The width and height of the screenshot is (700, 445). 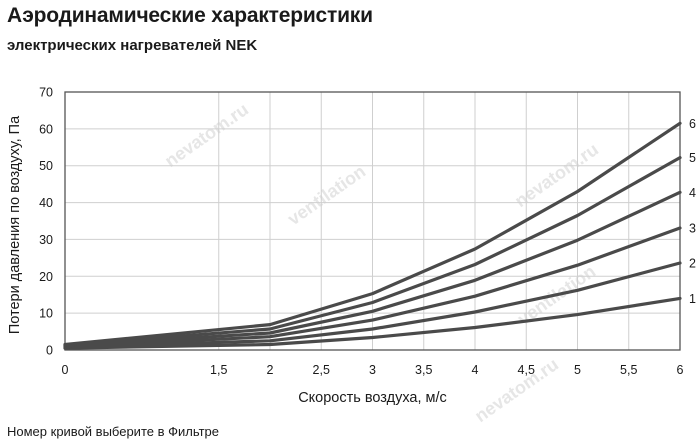 What do you see at coordinates (46, 222) in the screenshot?
I see `y-axis-ticks: 0 10 20 30 40 50 60 70` at bounding box center [46, 222].